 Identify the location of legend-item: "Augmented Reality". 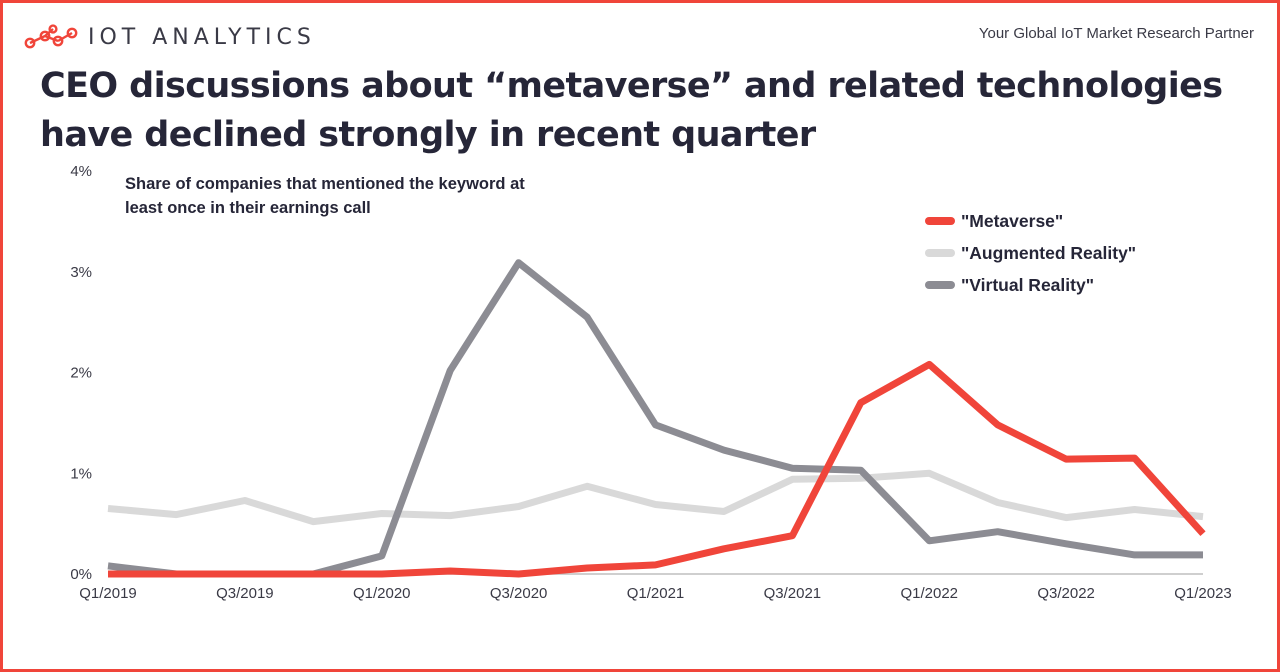
(1030, 253).